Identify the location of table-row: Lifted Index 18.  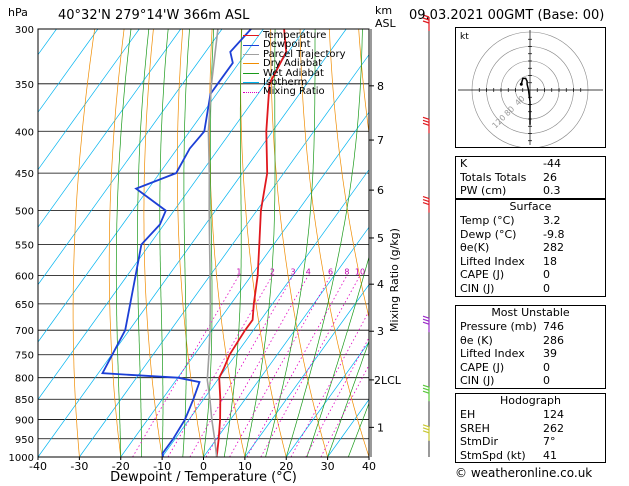
(530, 262).